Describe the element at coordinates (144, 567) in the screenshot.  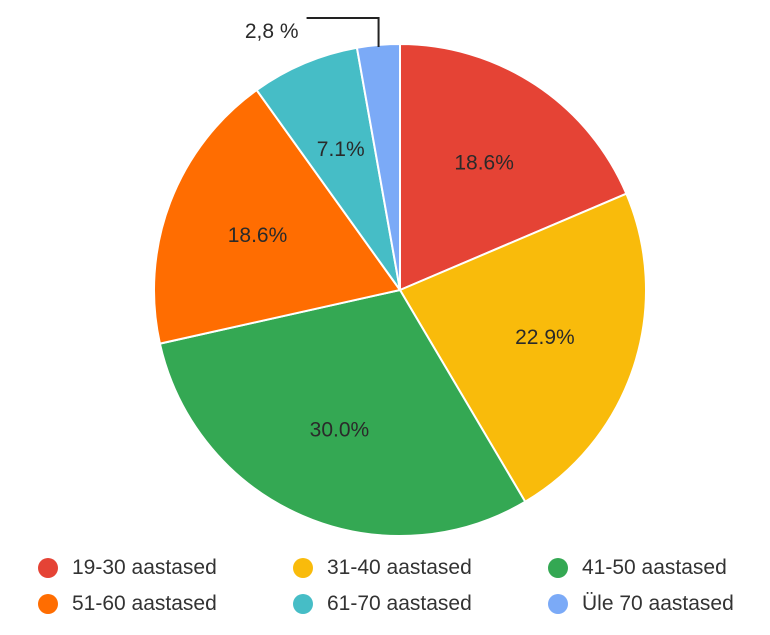
I see `legend-label: 19-30 aastased` at that location.